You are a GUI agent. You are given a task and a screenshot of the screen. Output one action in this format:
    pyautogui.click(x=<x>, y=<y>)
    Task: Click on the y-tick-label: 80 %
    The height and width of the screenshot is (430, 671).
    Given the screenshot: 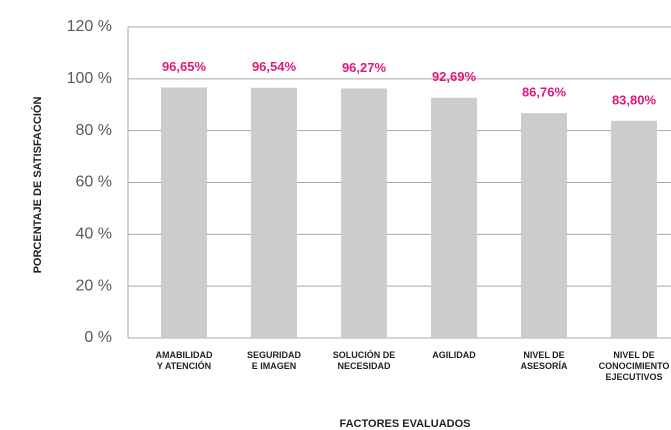 What is the action you would take?
    pyautogui.click(x=94, y=130)
    